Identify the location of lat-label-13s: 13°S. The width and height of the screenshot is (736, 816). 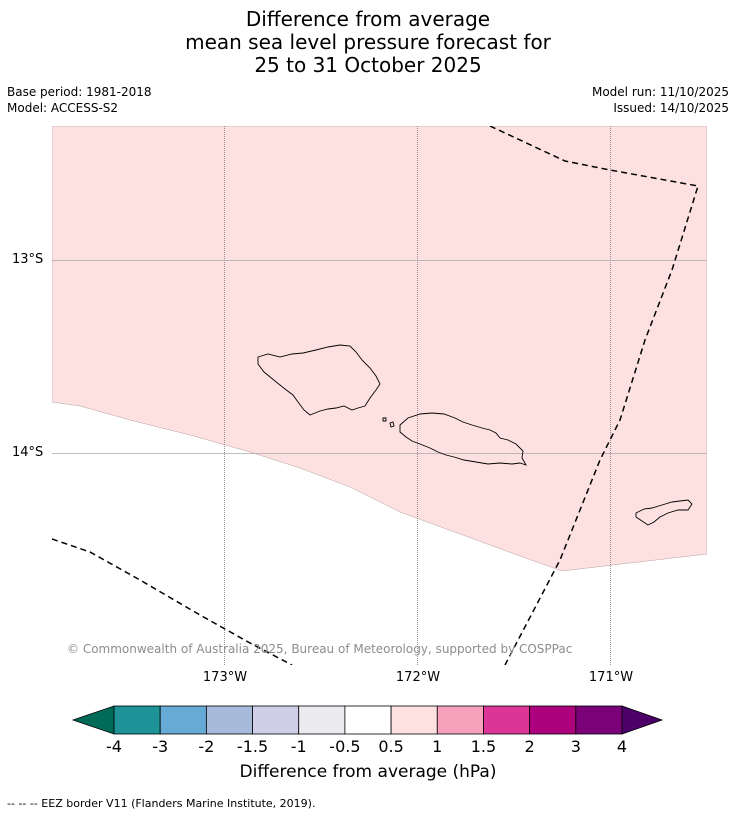
(28, 259).